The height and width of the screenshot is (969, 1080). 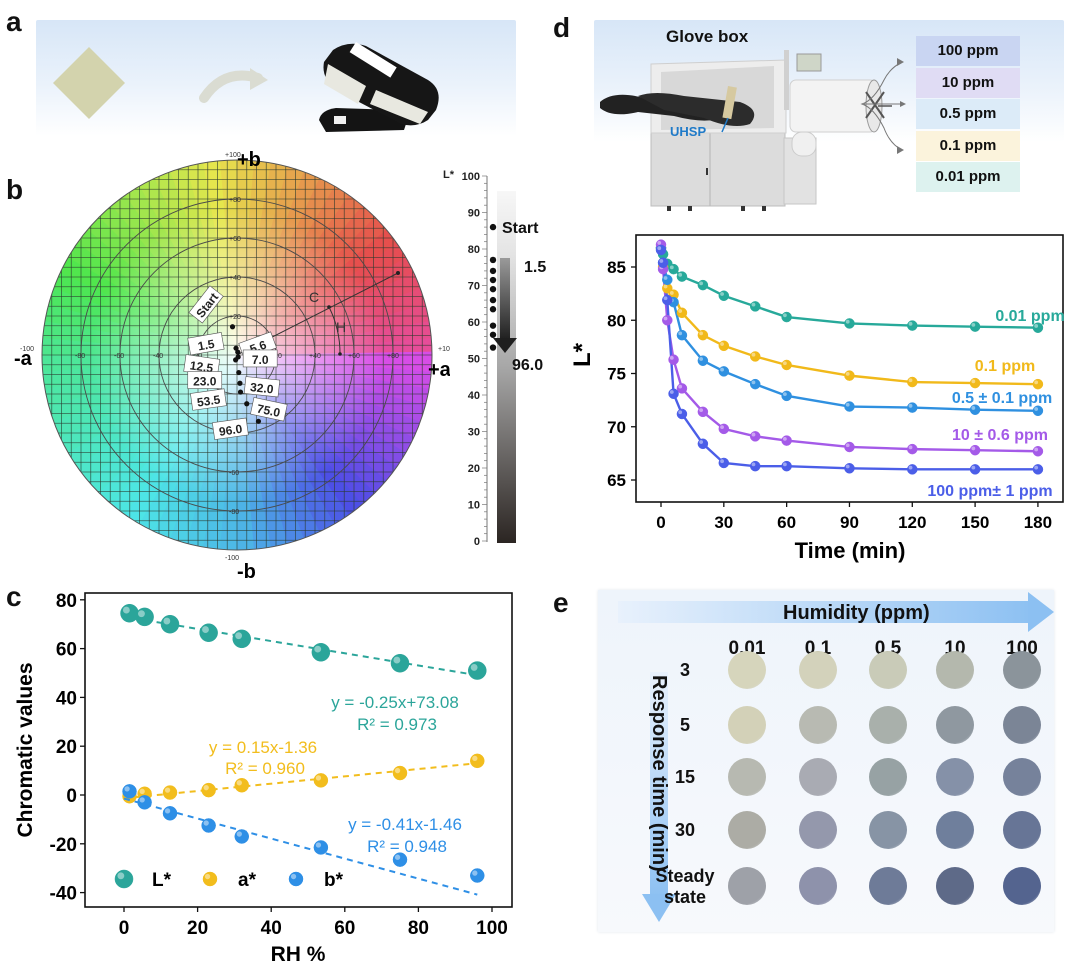 I want to click on panel-e-label: e, so click(x=561, y=602).